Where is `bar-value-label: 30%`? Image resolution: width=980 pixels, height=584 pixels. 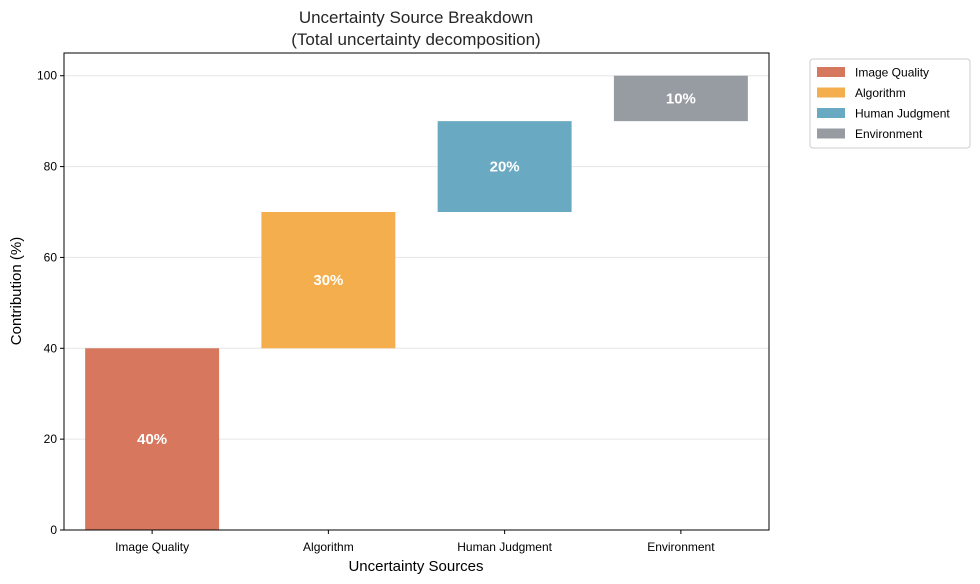
bar-value-label: 30% is located at coordinates (328, 280).